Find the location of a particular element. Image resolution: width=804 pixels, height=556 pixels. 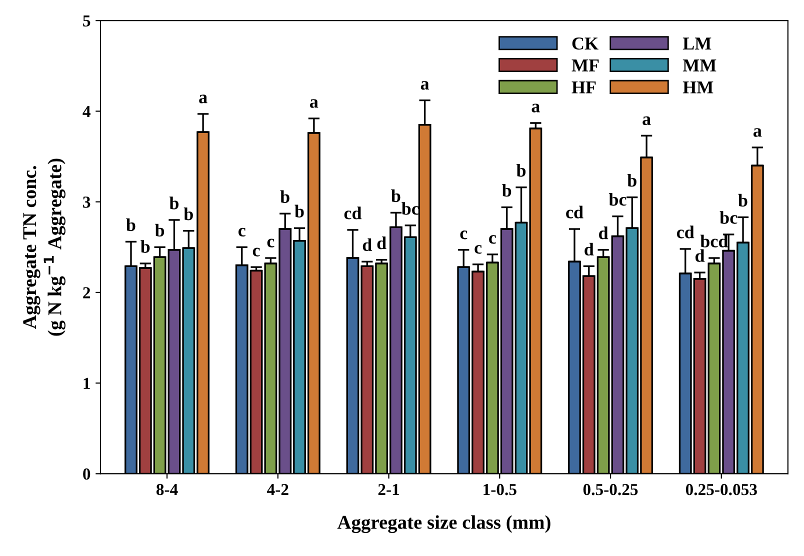

legend-label: HM is located at coordinates (698, 87).